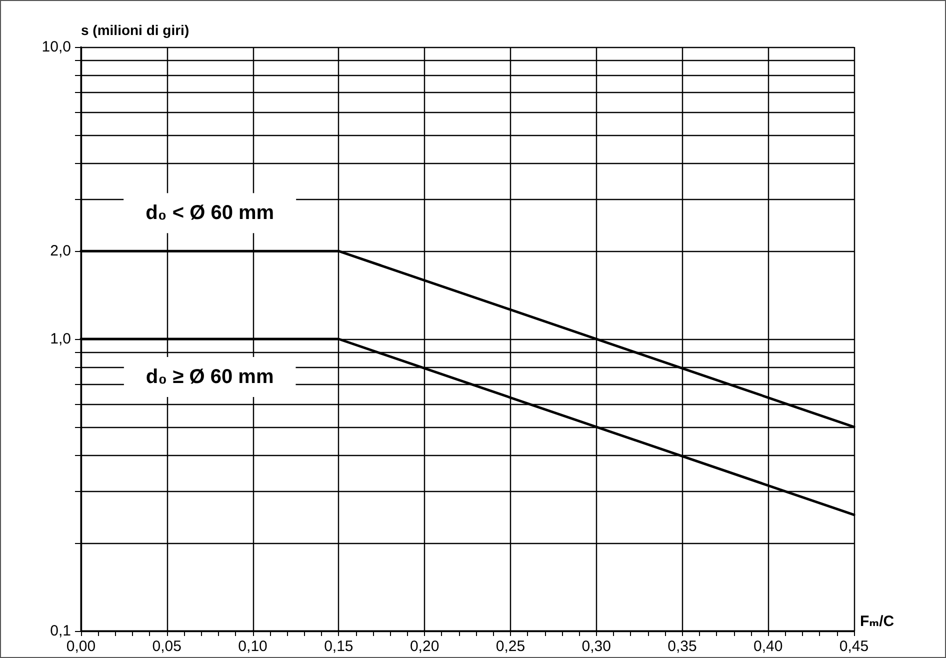 The height and width of the screenshot is (658, 946). What do you see at coordinates (60, 251) in the screenshot?
I see `y-tick-label: 2,0` at bounding box center [60, 251].